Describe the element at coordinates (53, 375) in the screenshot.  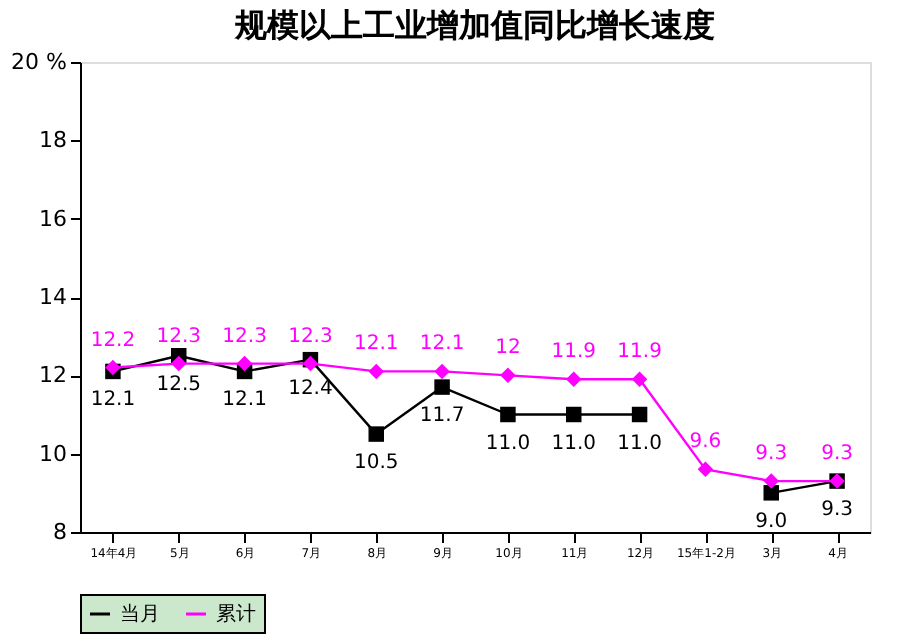
I see `y-tick-label: 12` at that location.